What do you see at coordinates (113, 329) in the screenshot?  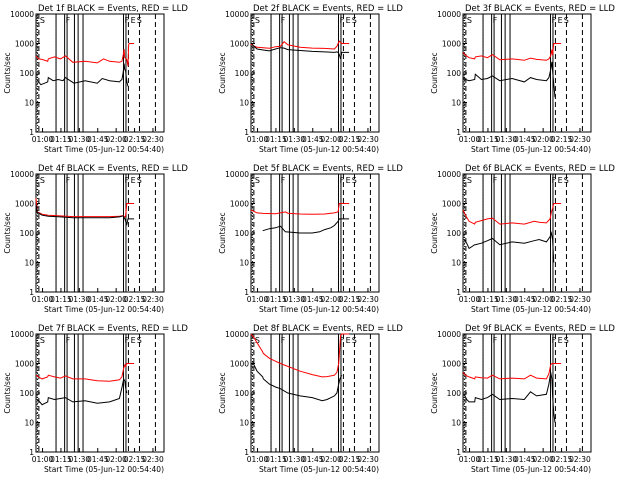 I see `panel-title: Det 7f BLACK = Events, RED = LLD` at bounding box center [113, 329].